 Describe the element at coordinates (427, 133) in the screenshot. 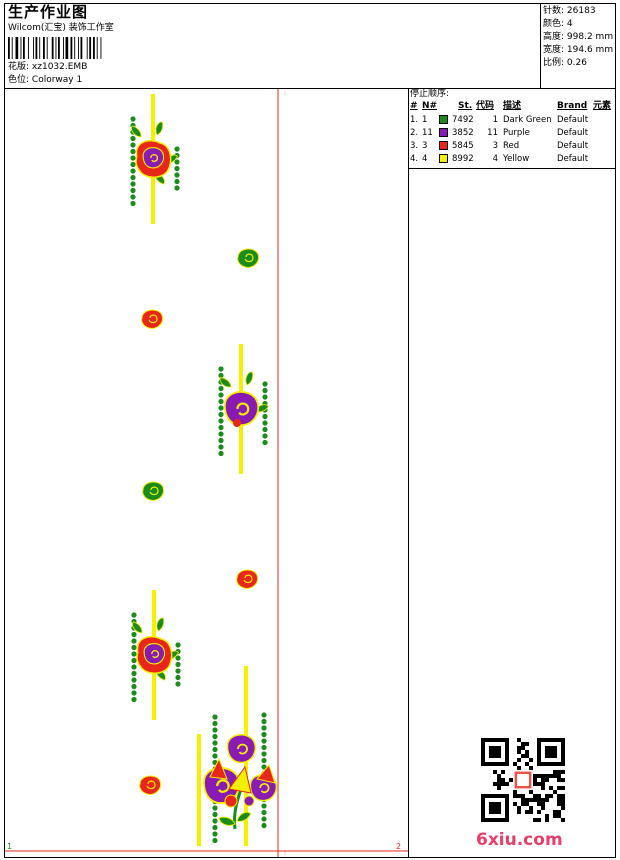

I see `row-n: 11` at that location.